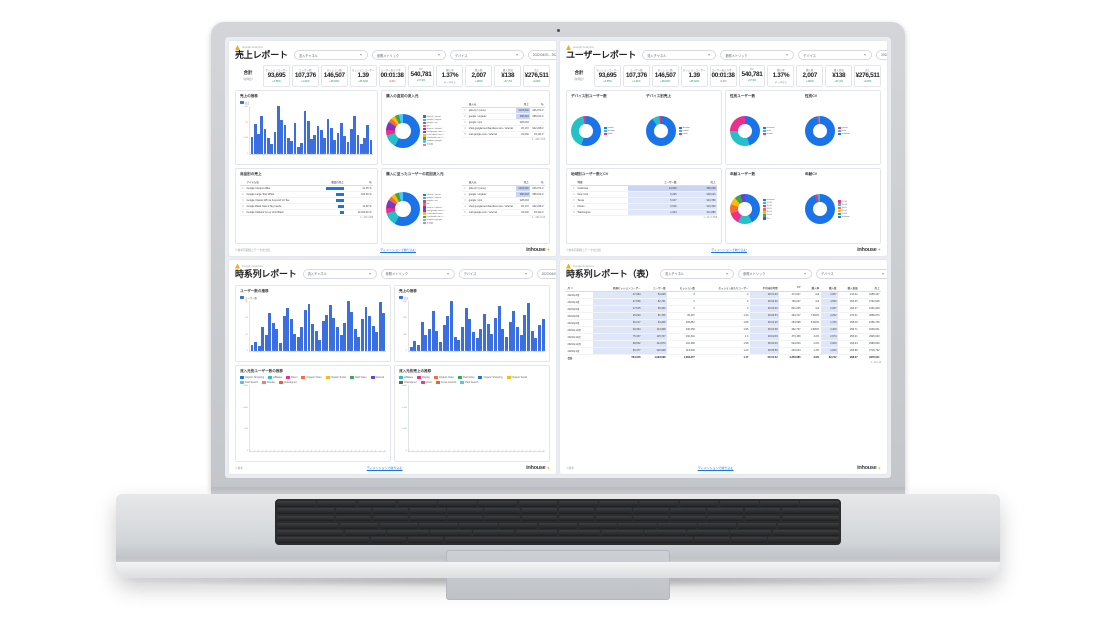  Describe the element at coordinates (644, 189) in the screenshot. I see `table-row: 1 California 14,609 ¥56,038` at that location.